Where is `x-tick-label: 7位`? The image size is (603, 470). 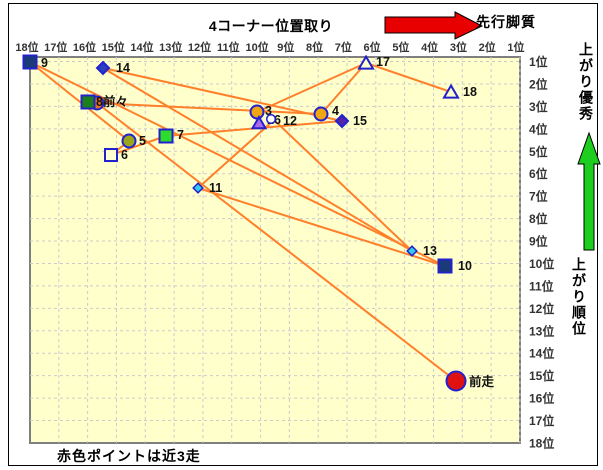 x-tick-label: 7位 is located at coordinates (343, 47).